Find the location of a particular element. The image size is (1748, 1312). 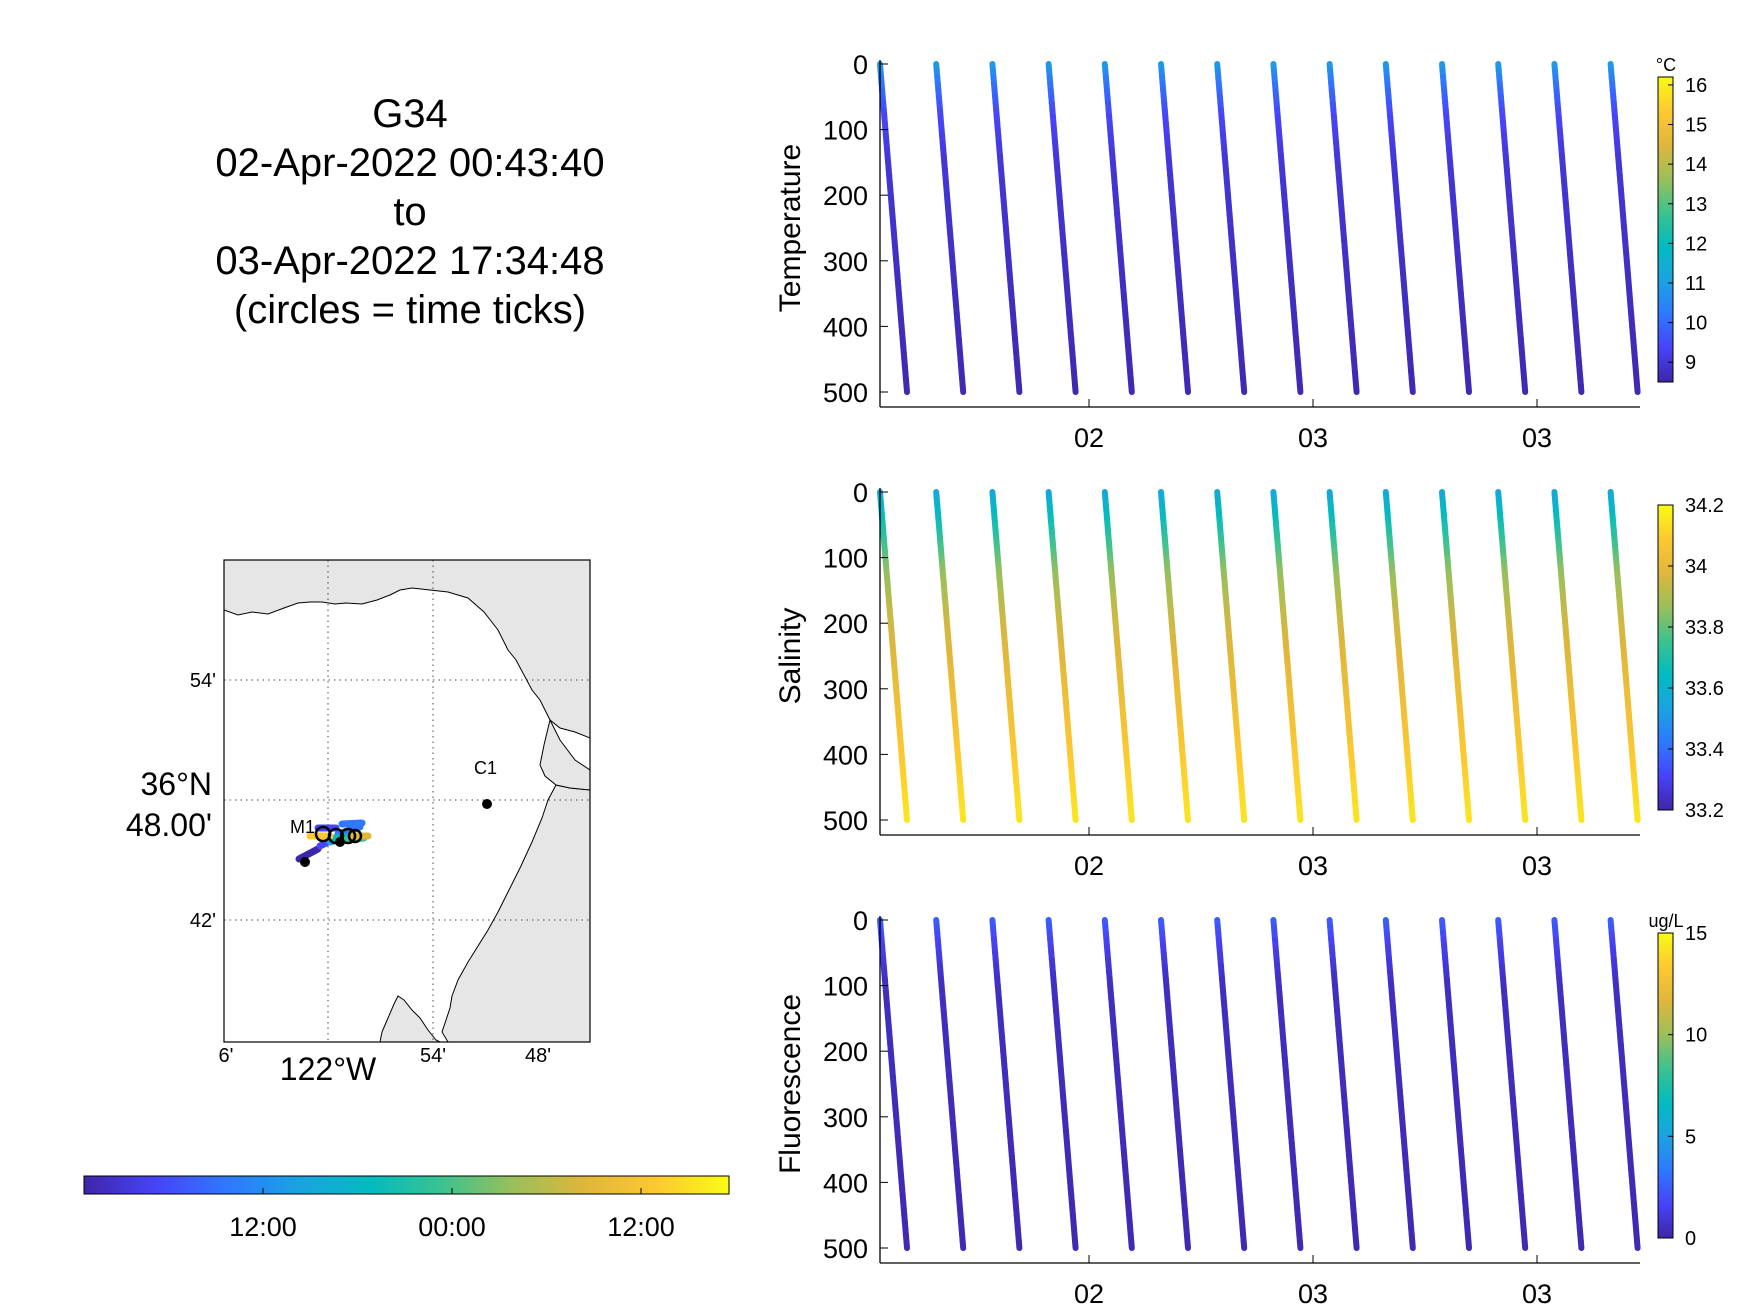

legend-note: (circles = time ticks) is located at coordinates (410, 310).